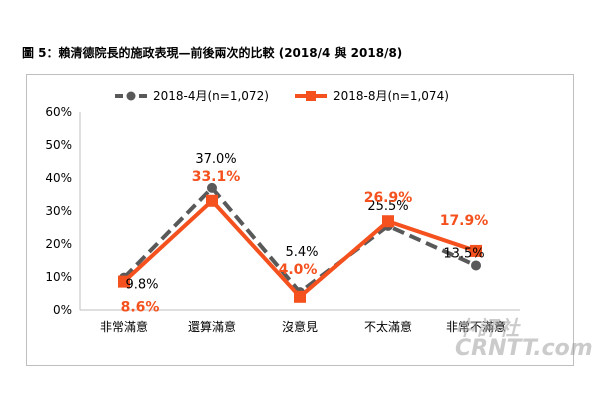 This screenshot has width=600, height=408. Describe the element at coordinates (124, 326) in the screenshot. I see `x-tick-label: 非常滿意` at that location.